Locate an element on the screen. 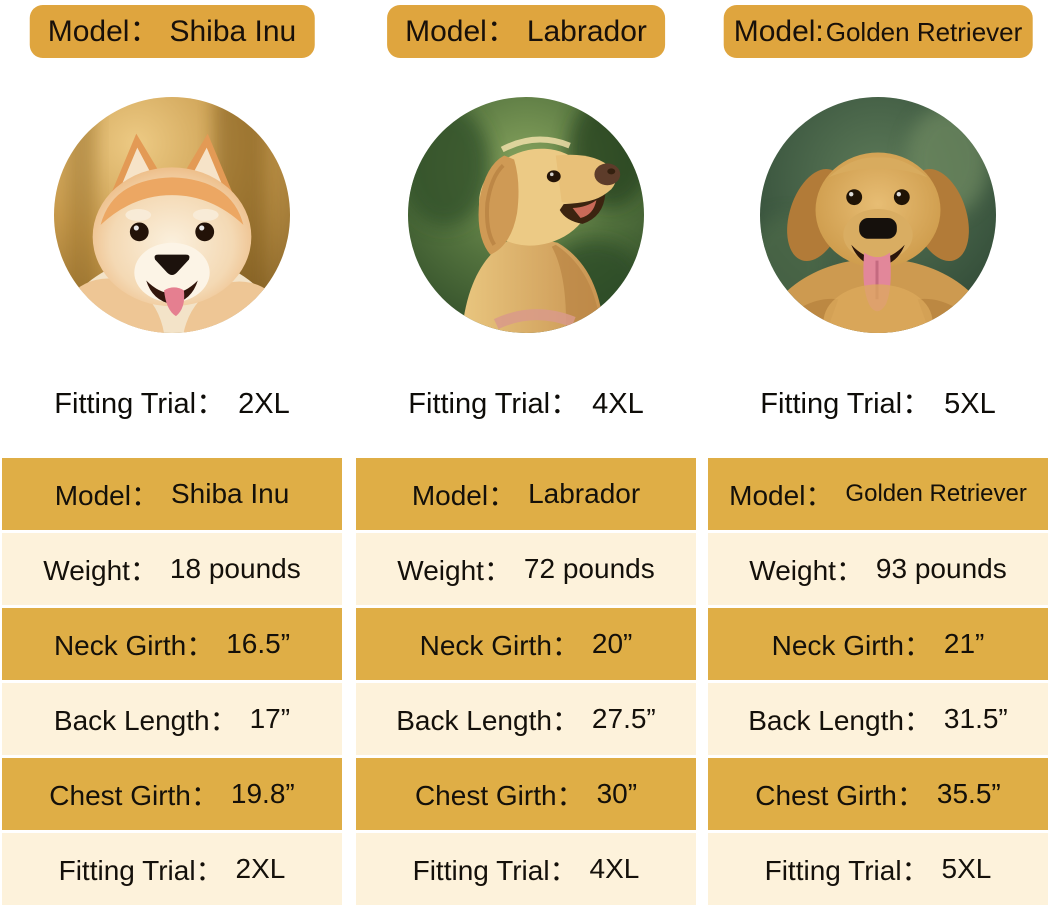 This screenshot has width=1050, height=906. table-row-fitting-trial: Fitting Trial： 2XL is located at coordinates (172, 869).